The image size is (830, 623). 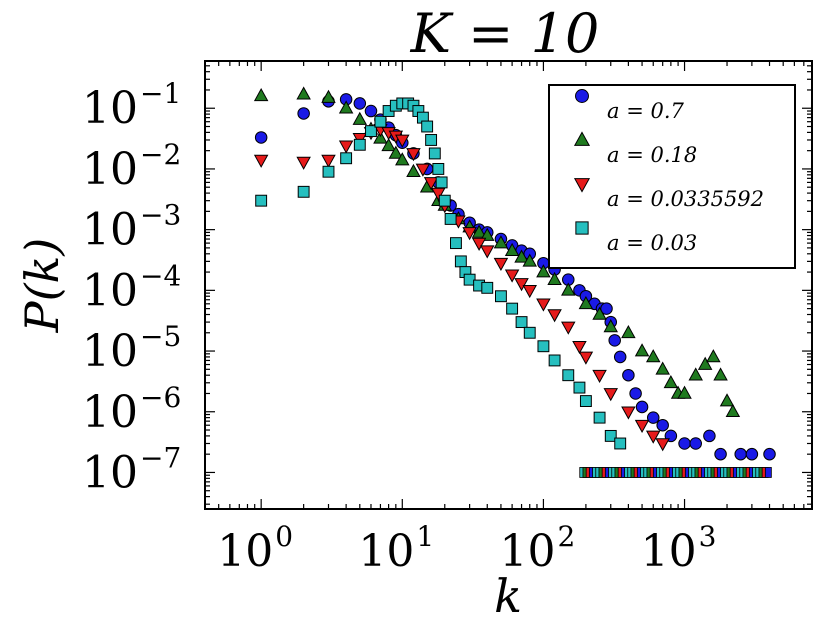 I want to click on floor-band, so click(x=675, y=472).